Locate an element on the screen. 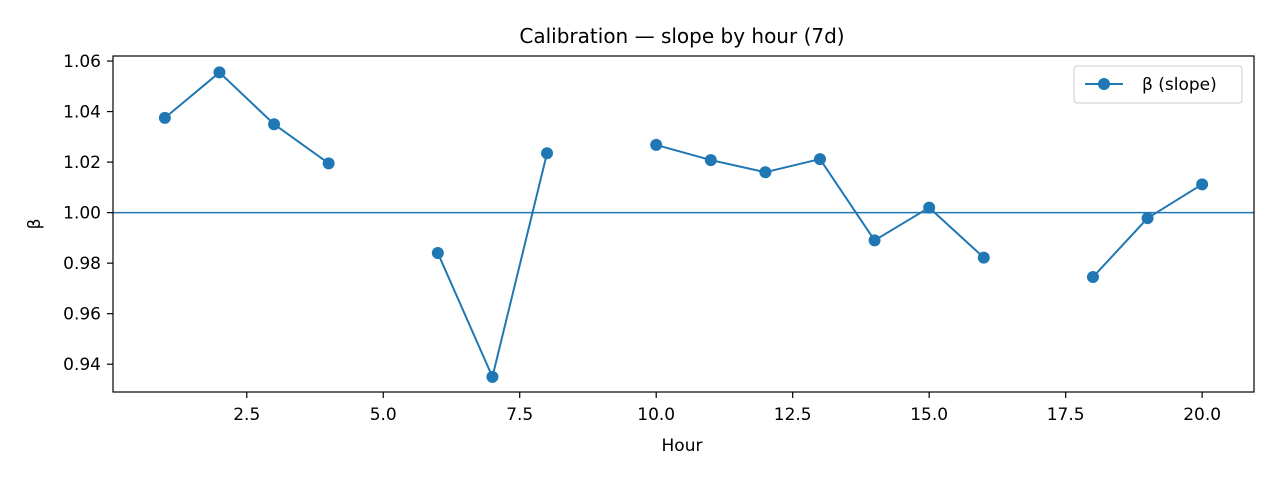 Image resolution: width=1275 pixels, height=480 pixels. legend: β (slope) is located at coordinates (1158, 84).